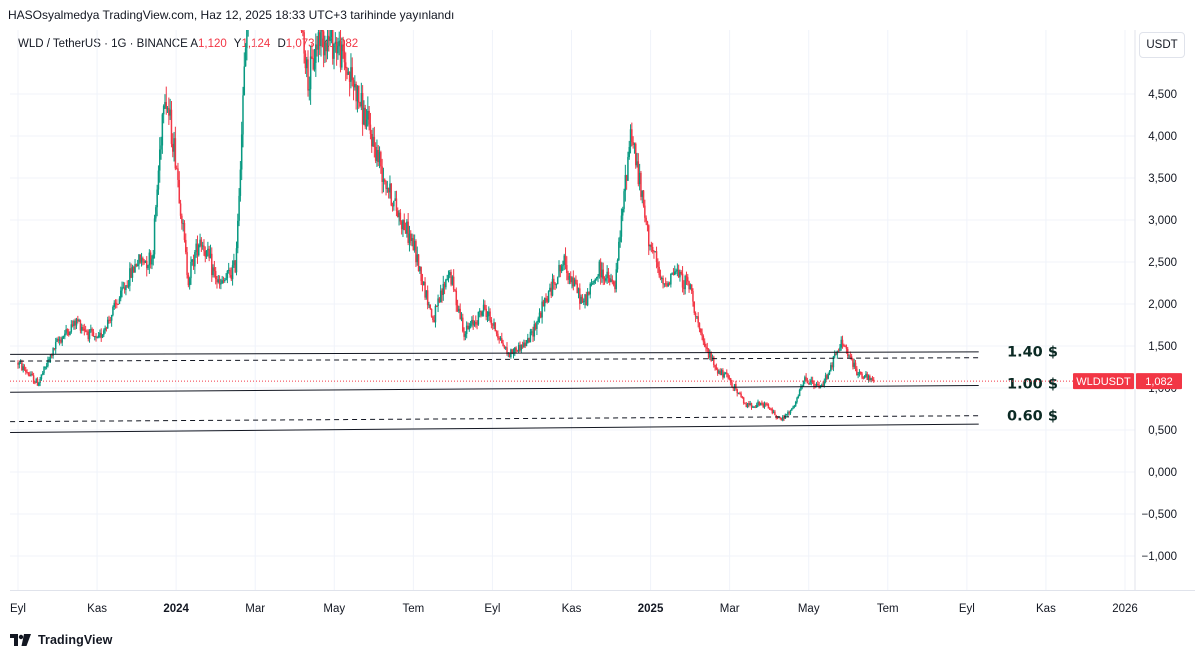 The image size is (1200, 659). What do you see at coordinates (494, 419) in the screenshot?
I see `dashed-trend-line` at bounding box center [494, 419].